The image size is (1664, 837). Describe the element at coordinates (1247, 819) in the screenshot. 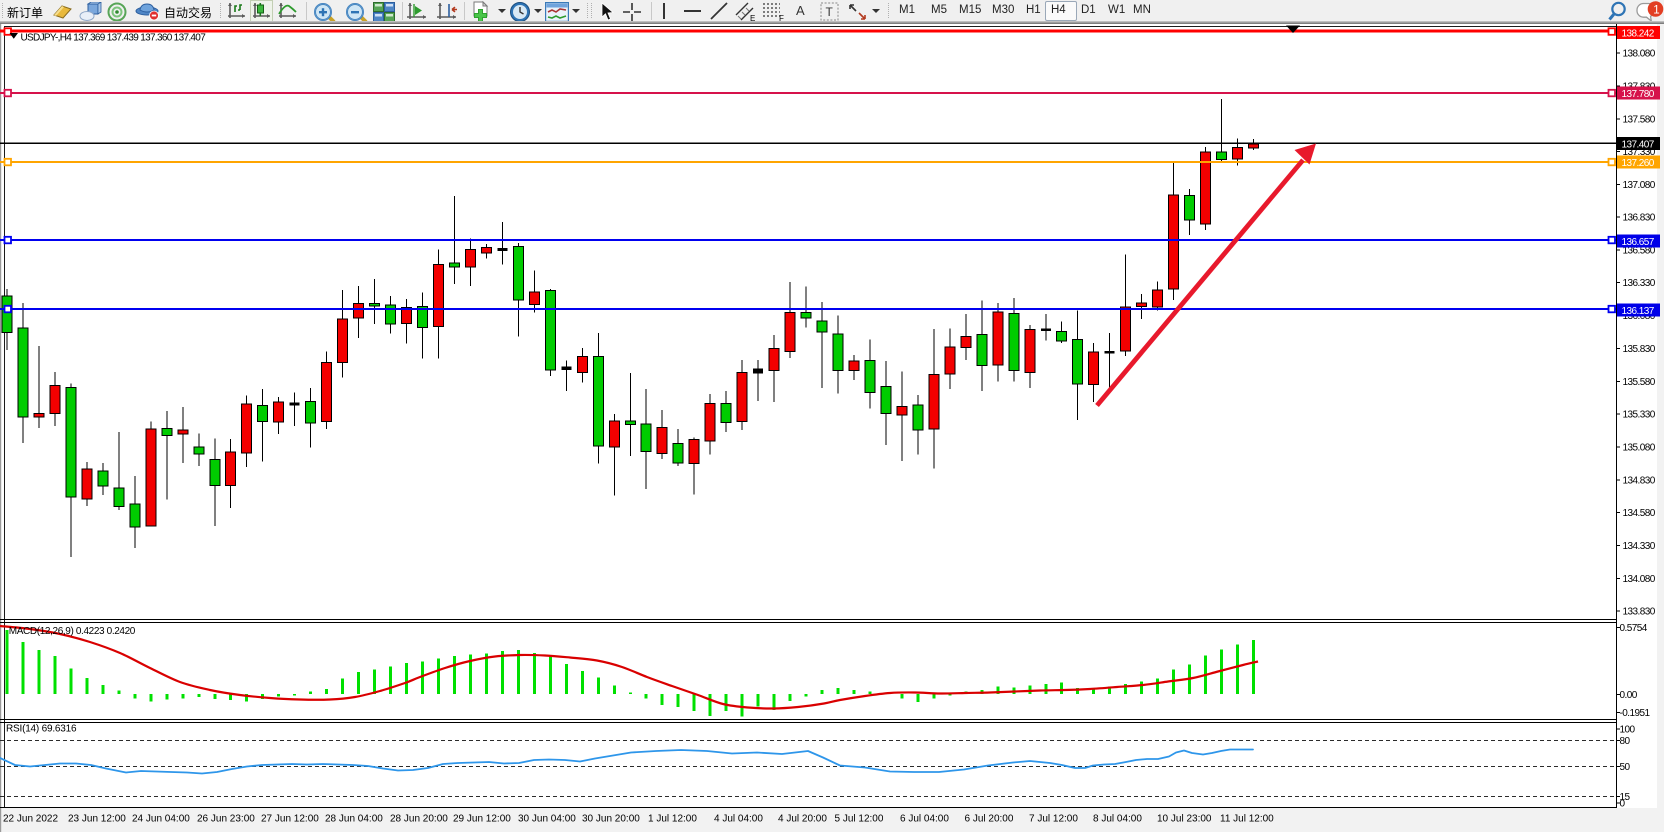

I see `svg-text: 11 Jul 12:00` at that location.